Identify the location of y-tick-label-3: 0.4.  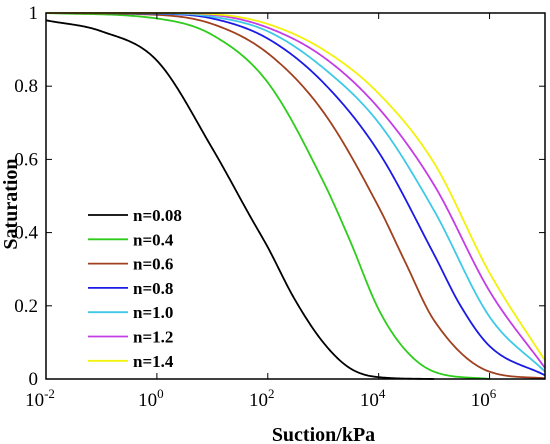
(26, 233).